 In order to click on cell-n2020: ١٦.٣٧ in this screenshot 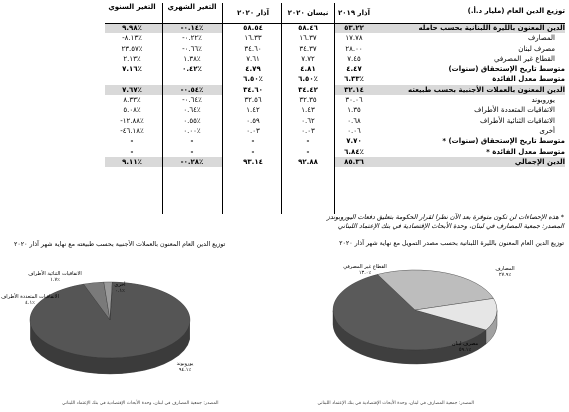, I will do `click(308, 38)`.